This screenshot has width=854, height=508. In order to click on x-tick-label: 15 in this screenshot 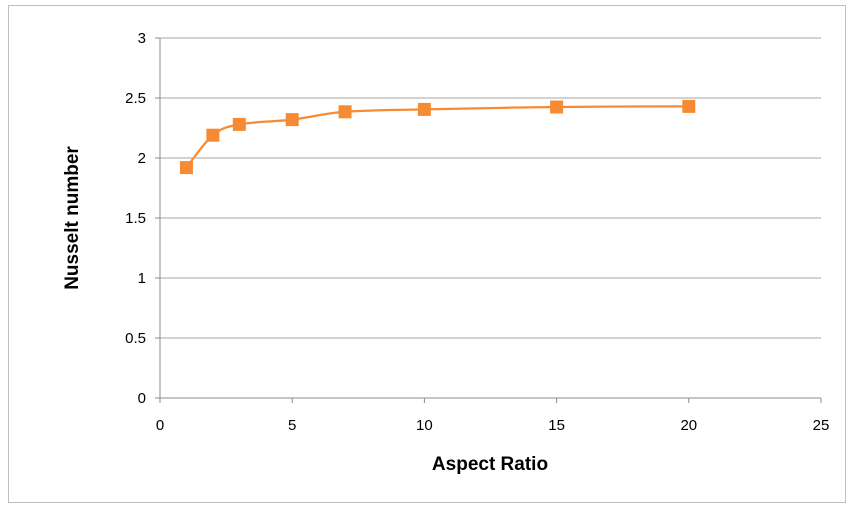, I will do `click(556, 425)`.